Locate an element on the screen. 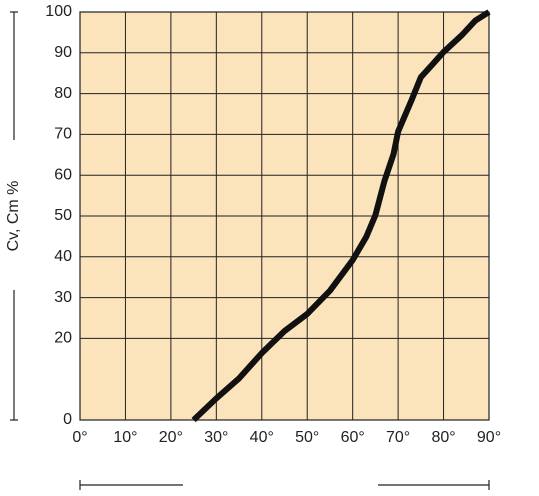 The image size is (539, 496). x-tick-label: 10° is located at coordinates (125, 437).